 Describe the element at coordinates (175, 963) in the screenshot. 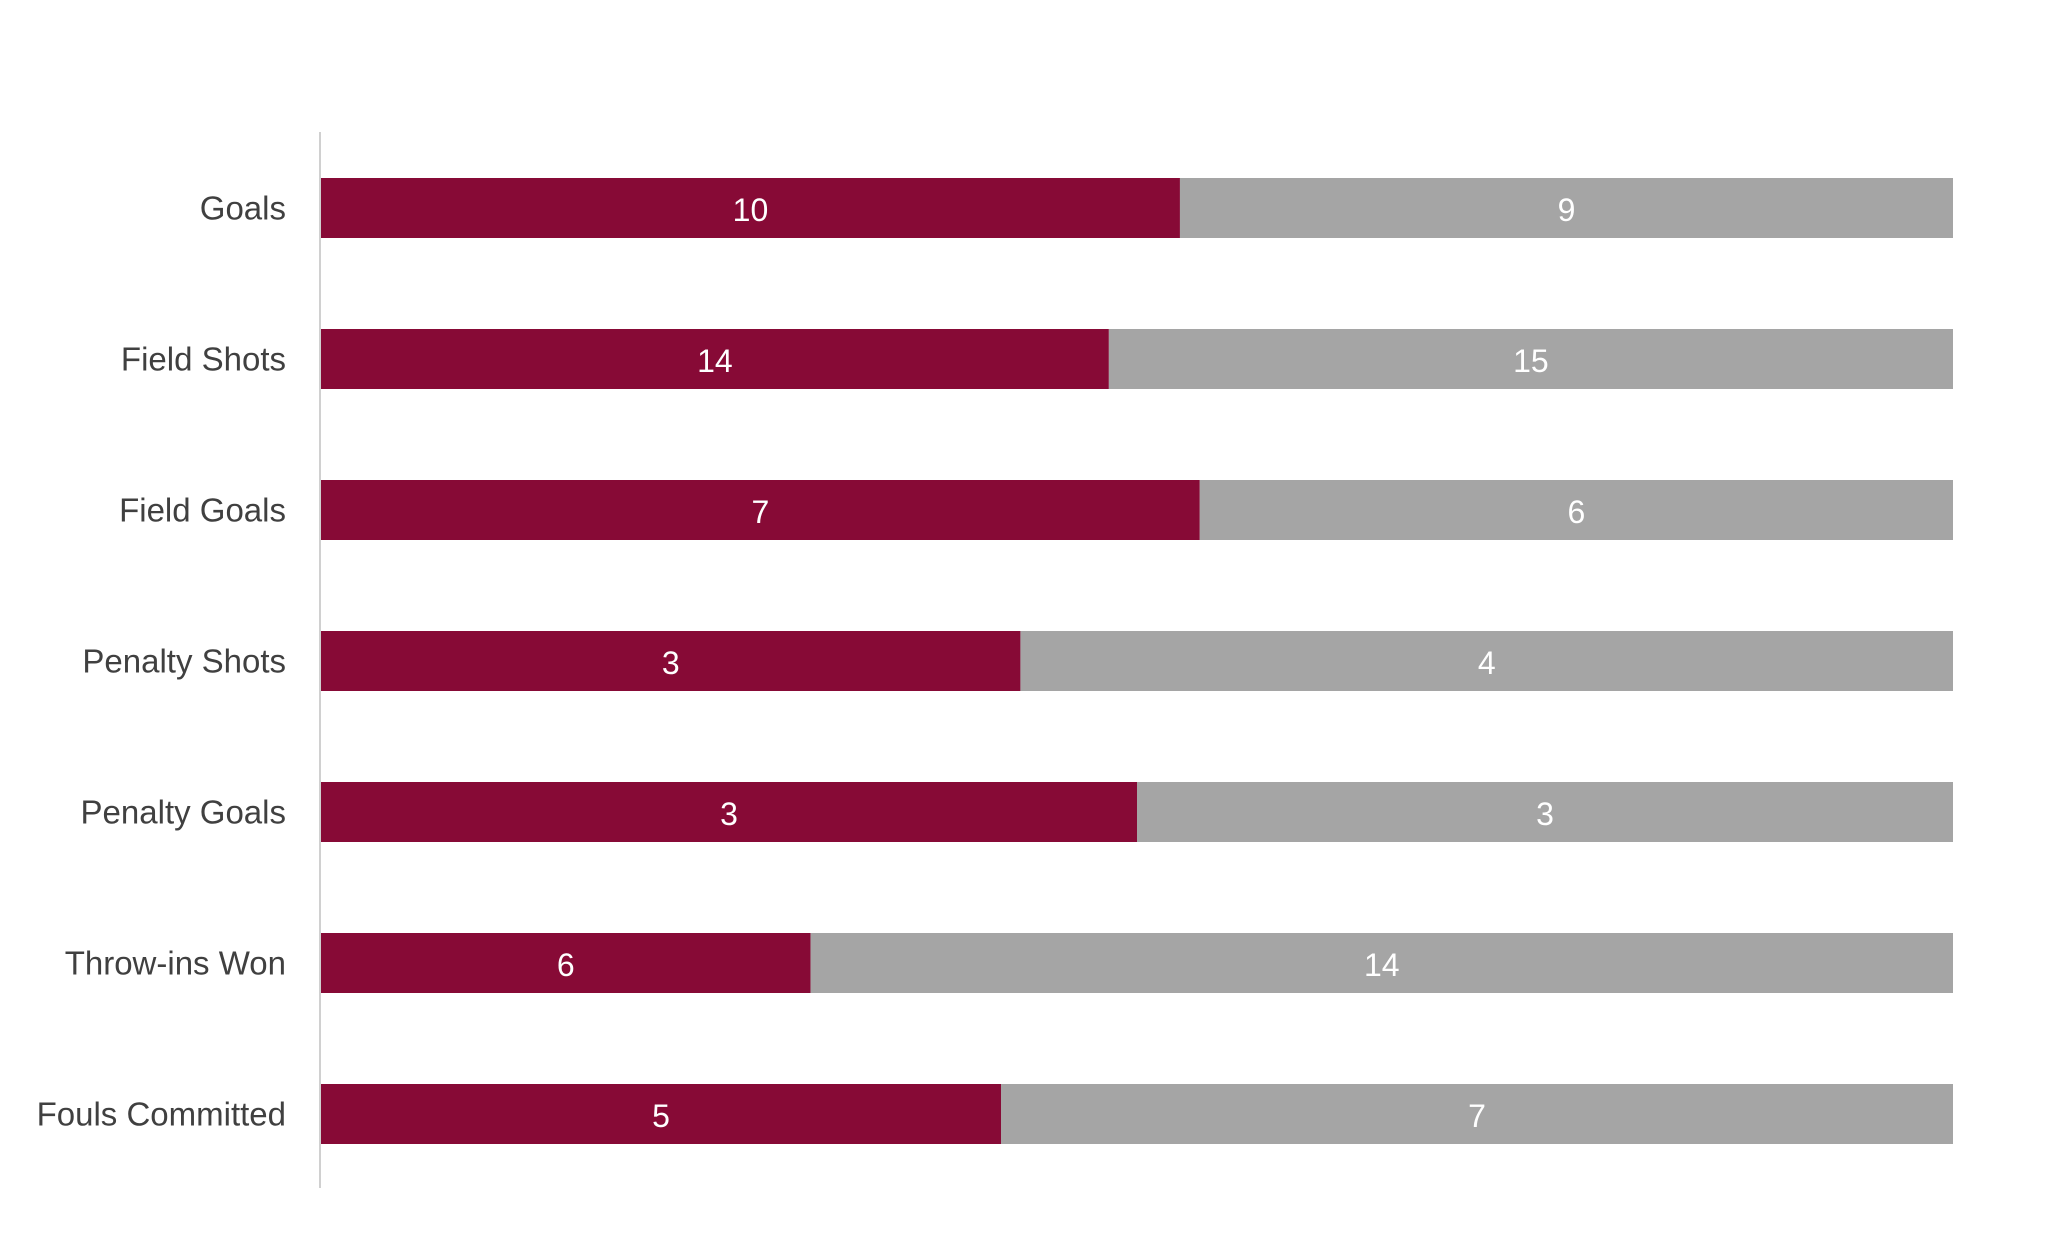

I see `category-label: Throw-ins Won` at that location.